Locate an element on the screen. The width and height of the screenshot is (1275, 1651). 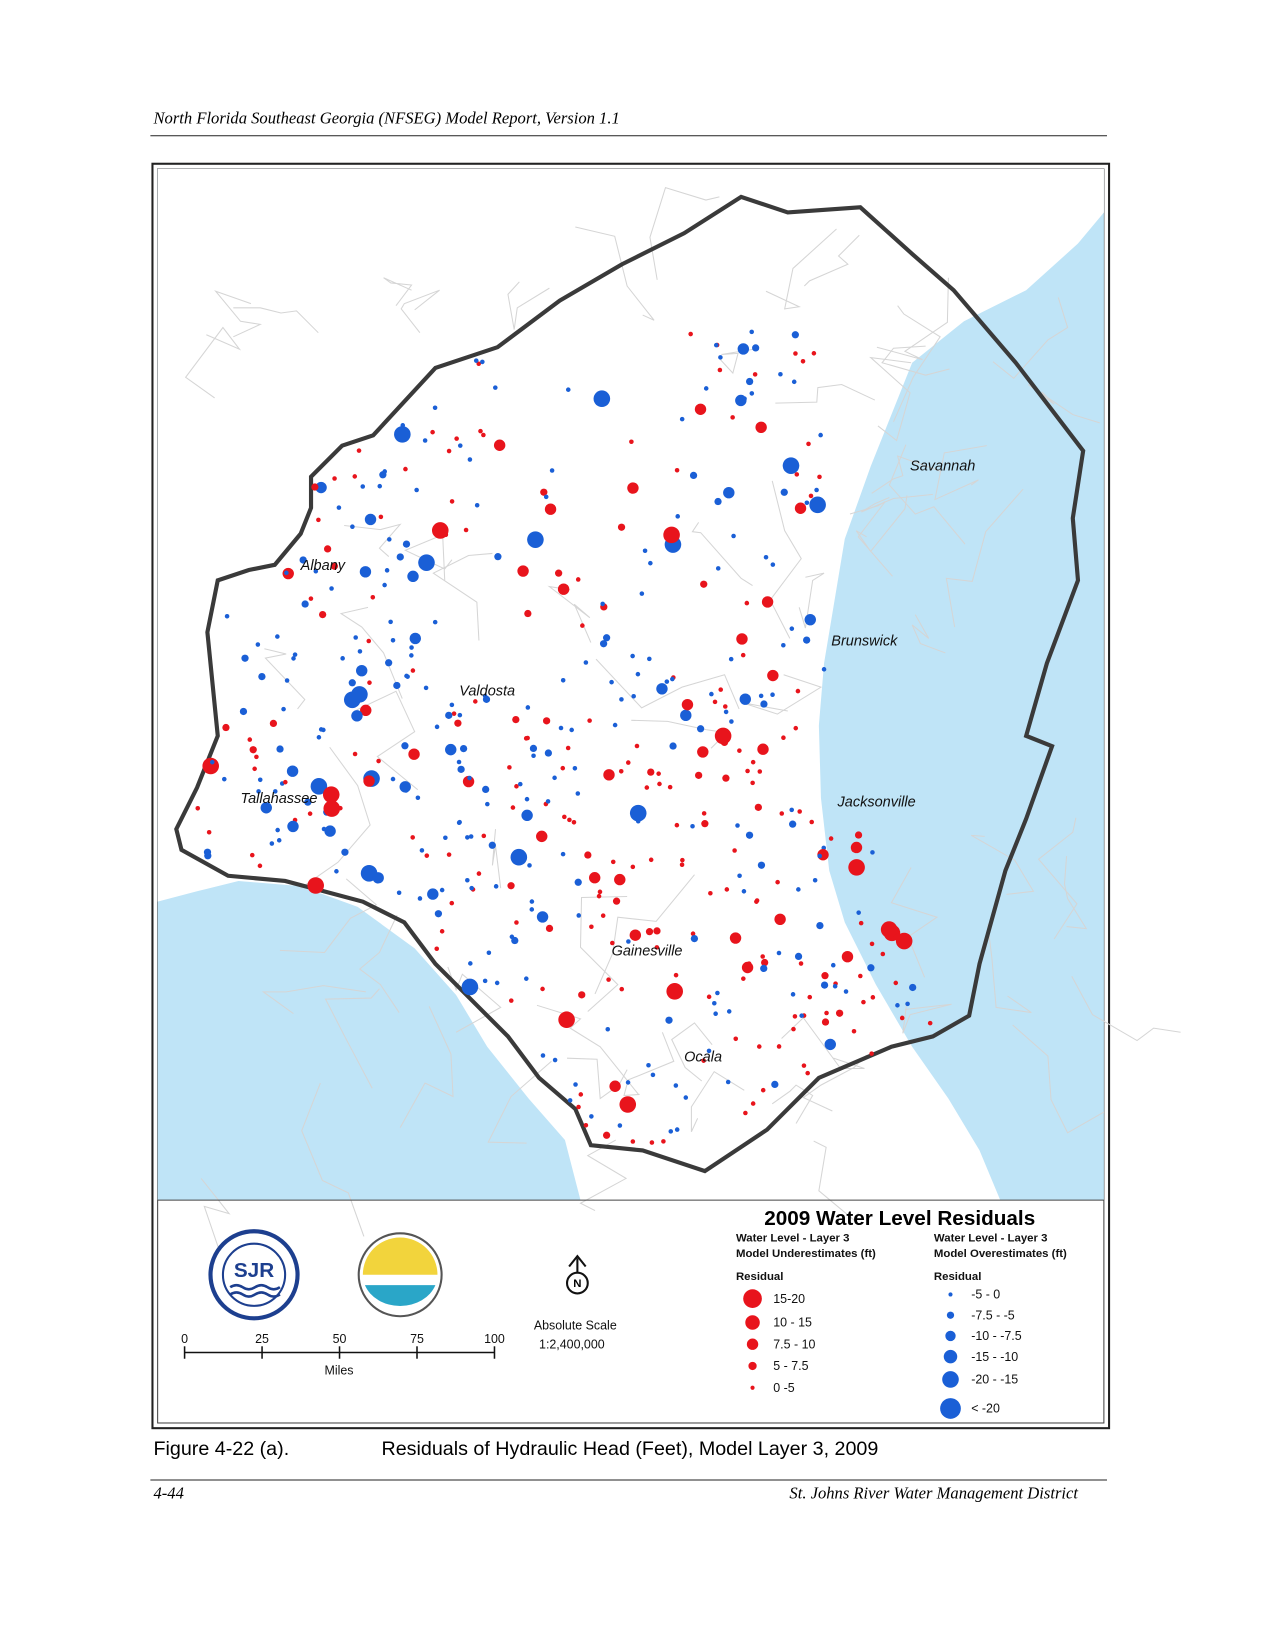
legend-swatch is located at coordinates (752, 1298).